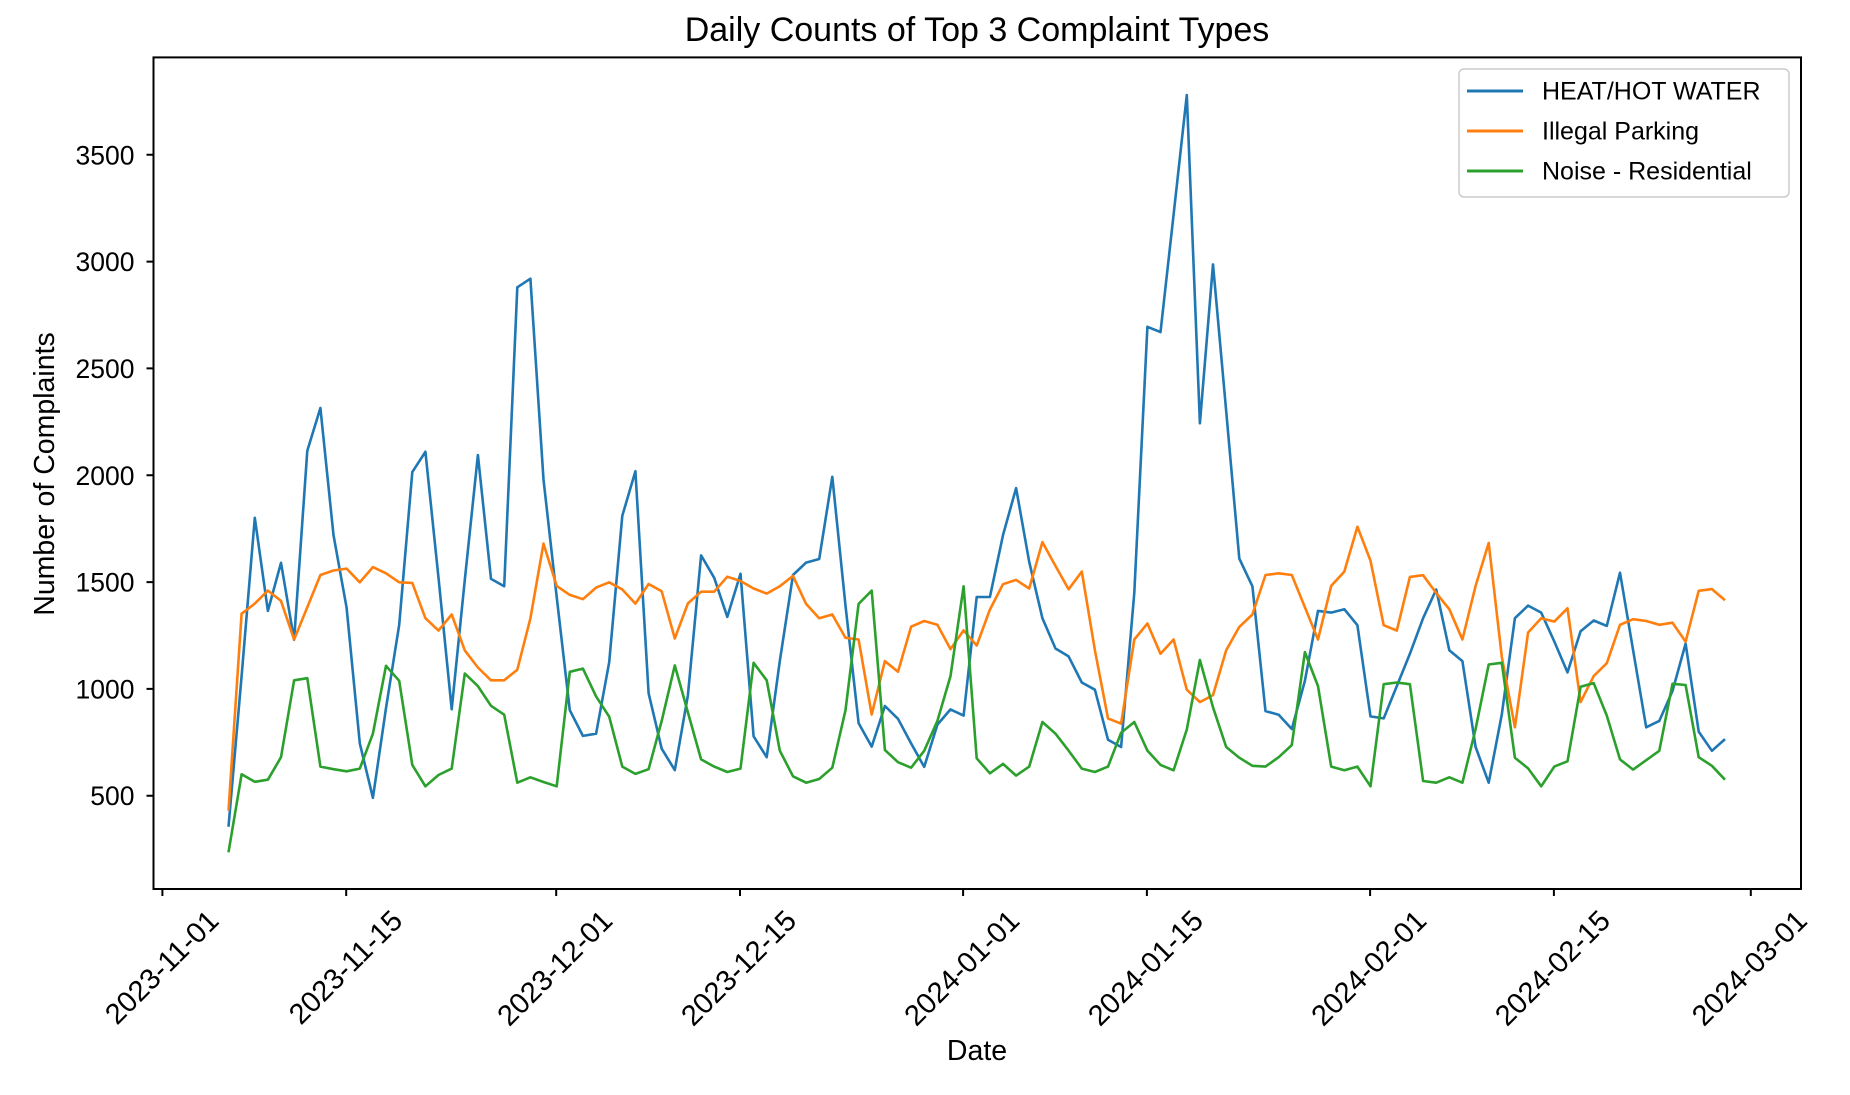 The width and height of the screenshot is (1850, 1095). What do you see at coordinates (977, 1051) in the screenshot?
I see `svg-text: Date` at bounding box center [977, 1051].